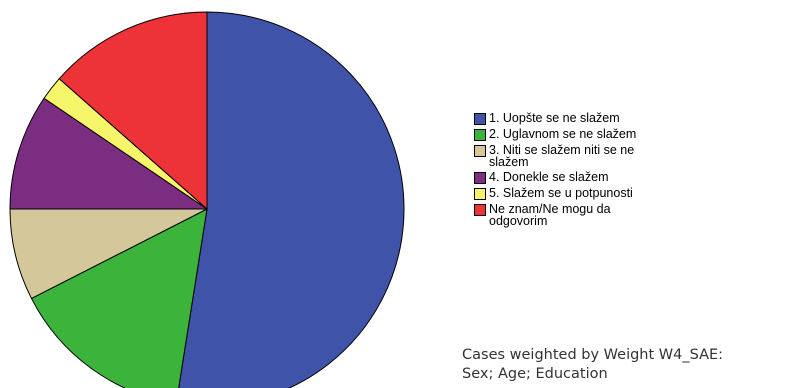 Image resolution: width=808 pixels, height=388 pixels. What do you see at coordinates (554, 118) in the screenshot?
I see `legend-label: 1. Uopšte se ne slažem` at bounding box center [554, 118].